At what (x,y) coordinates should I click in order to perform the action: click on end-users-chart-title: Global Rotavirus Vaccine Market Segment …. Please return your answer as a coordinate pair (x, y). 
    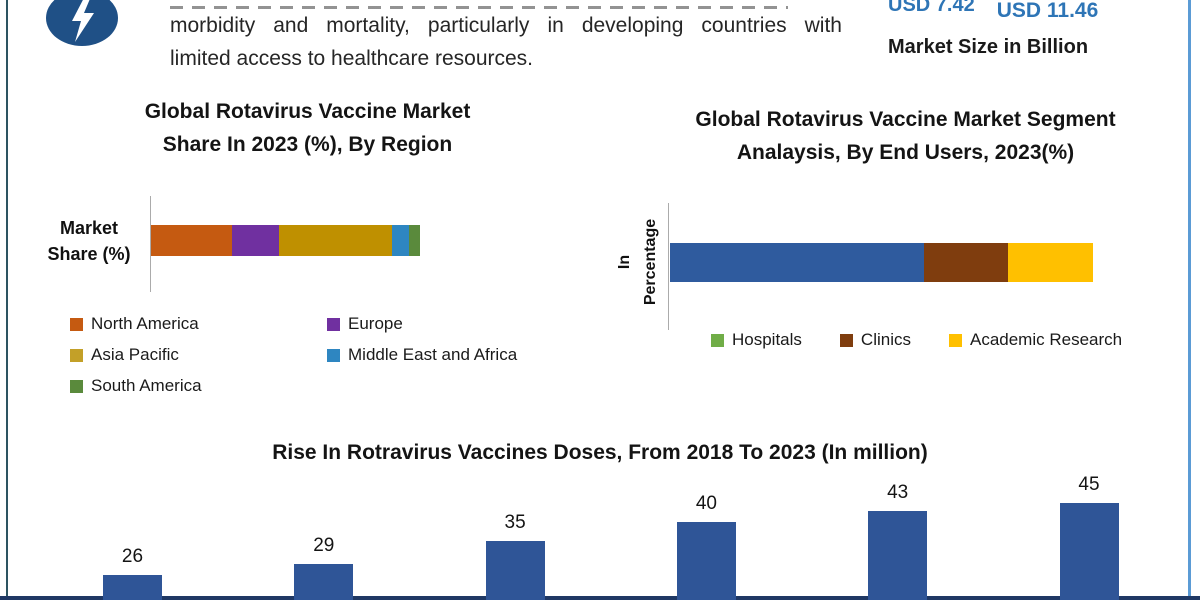
    Looking at the image, I should click on (905, 136).